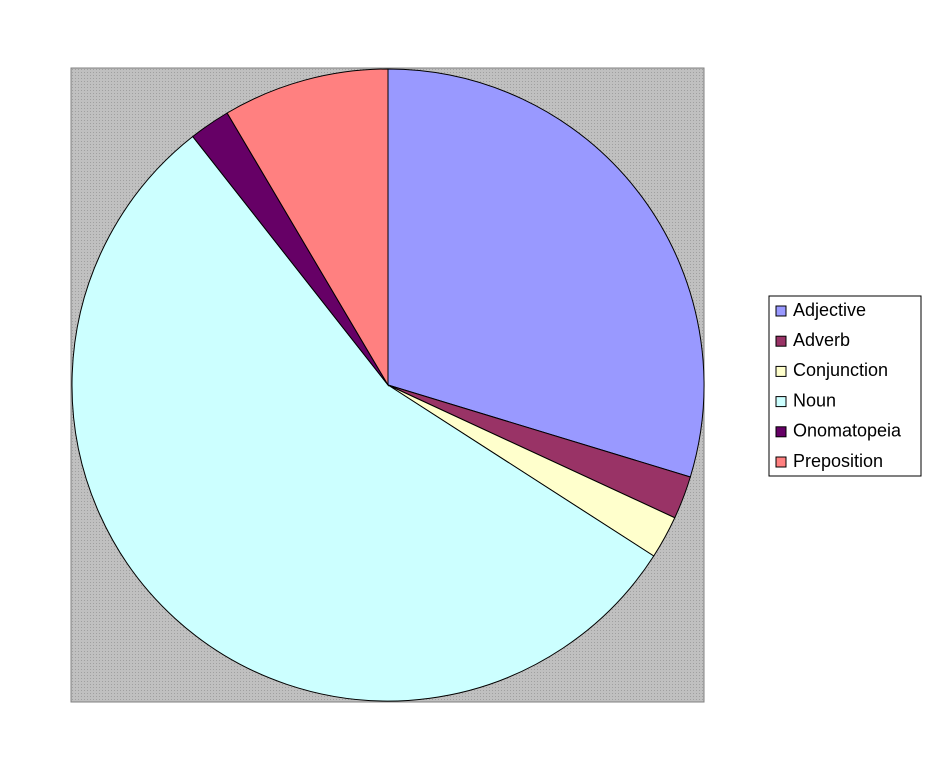  Describe the element at coordinates (814, 400) in the screenshot. I see `legend-label: Noun` at that location.